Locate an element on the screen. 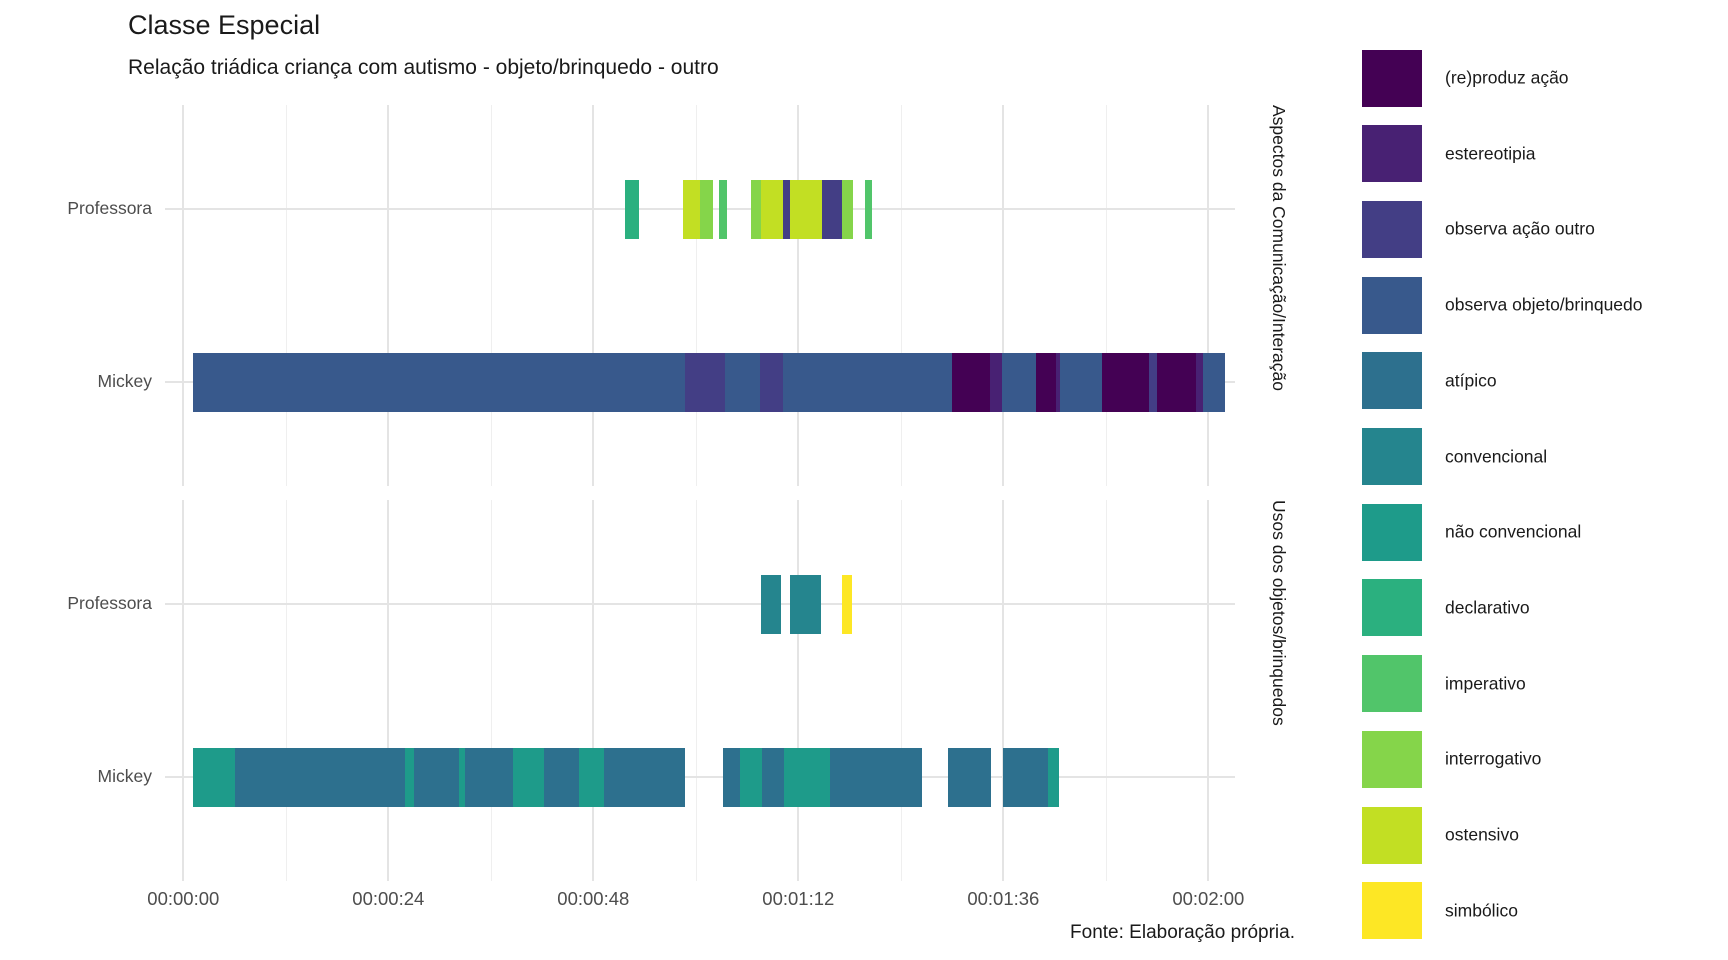 The image size is (1728, 960). legend-label: declarativo is located at coordinates (1487, 607).